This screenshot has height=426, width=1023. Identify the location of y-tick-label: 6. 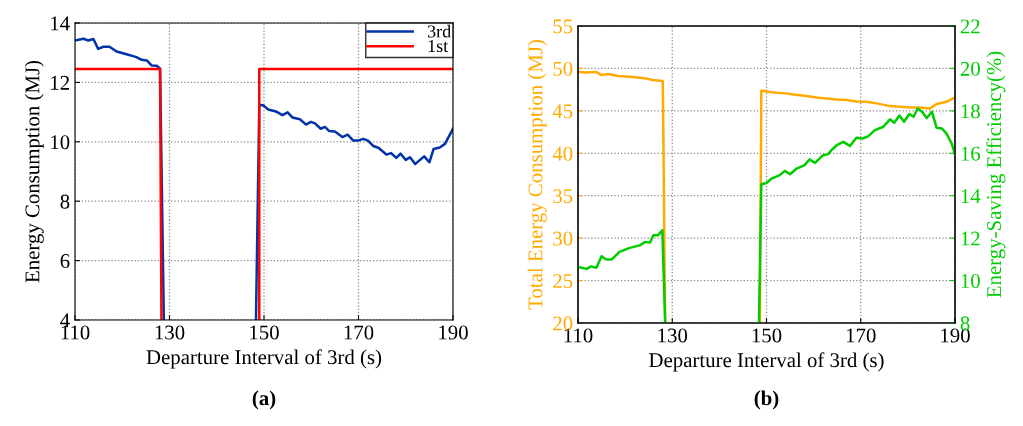
(65, 261).